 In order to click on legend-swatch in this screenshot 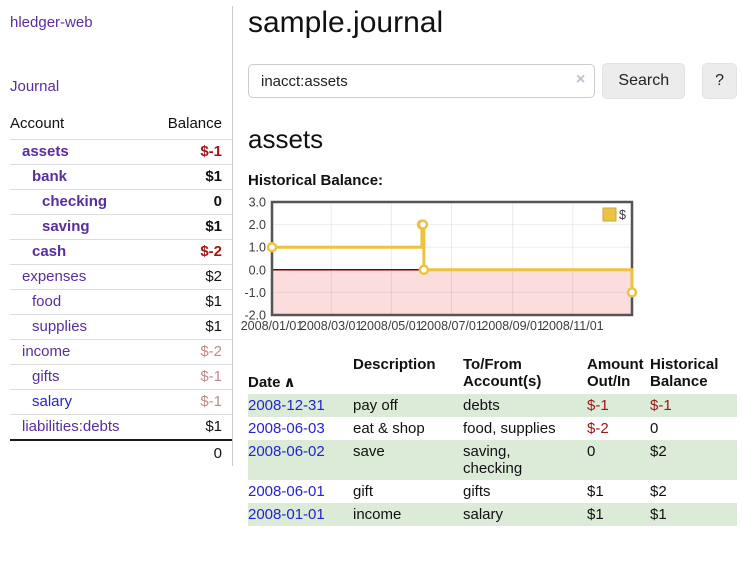, I will do `click(609, 214)`.